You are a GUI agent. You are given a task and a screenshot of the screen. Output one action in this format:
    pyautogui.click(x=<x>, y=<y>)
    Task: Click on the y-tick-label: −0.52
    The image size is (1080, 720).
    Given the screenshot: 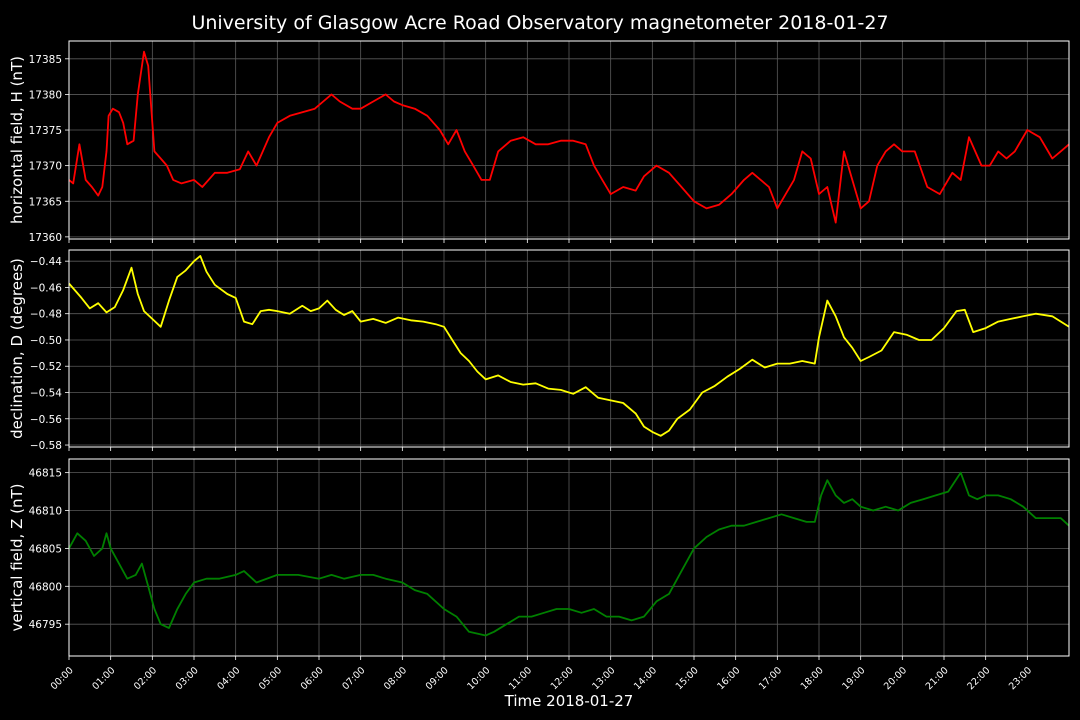 What is the action you would take?
    pyautogui.click(x=46, y=367)
    